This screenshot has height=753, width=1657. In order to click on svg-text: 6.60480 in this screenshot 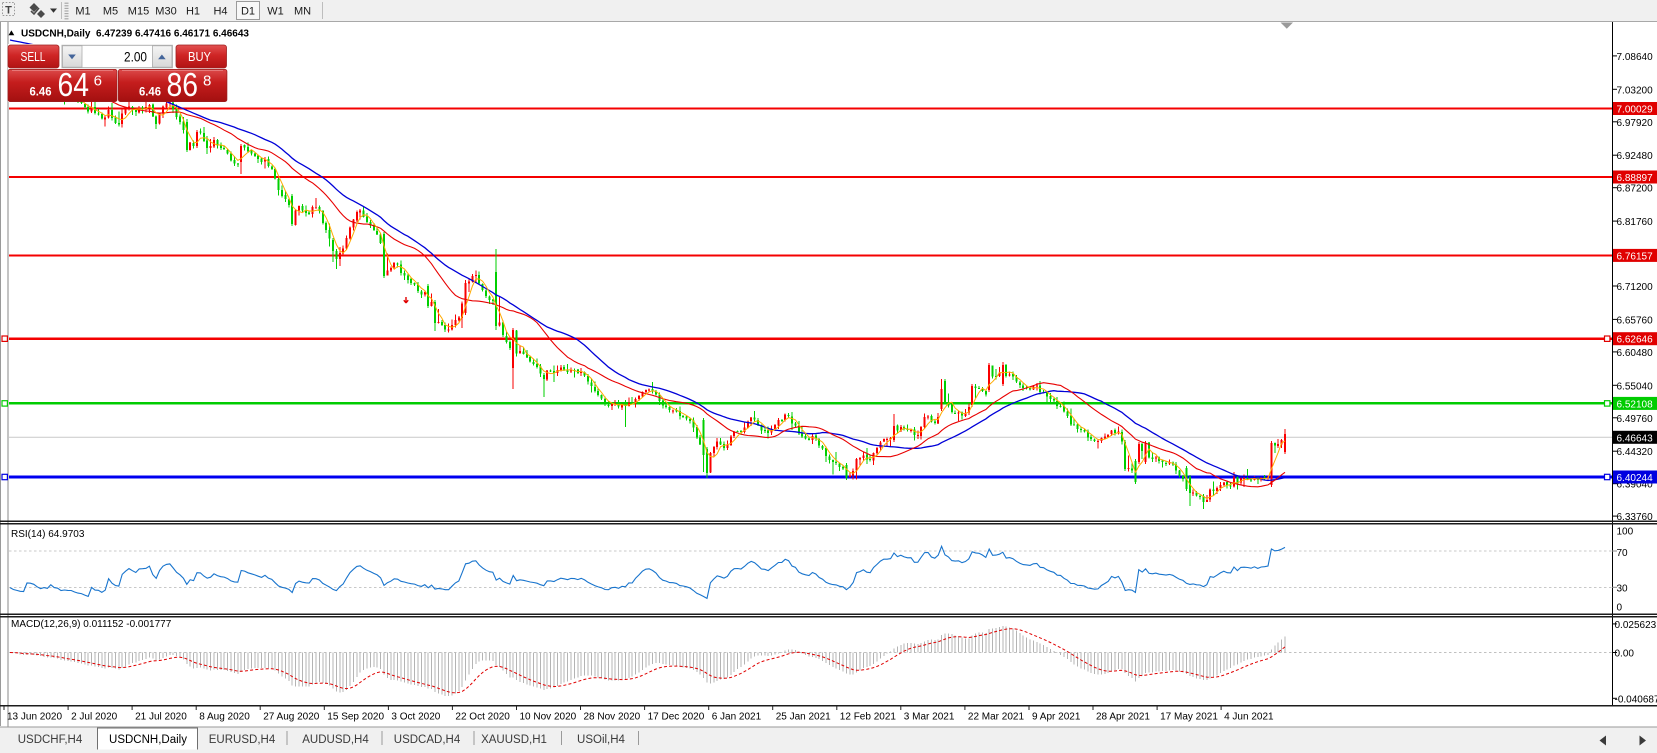, I will do `click(1635, 353)`.